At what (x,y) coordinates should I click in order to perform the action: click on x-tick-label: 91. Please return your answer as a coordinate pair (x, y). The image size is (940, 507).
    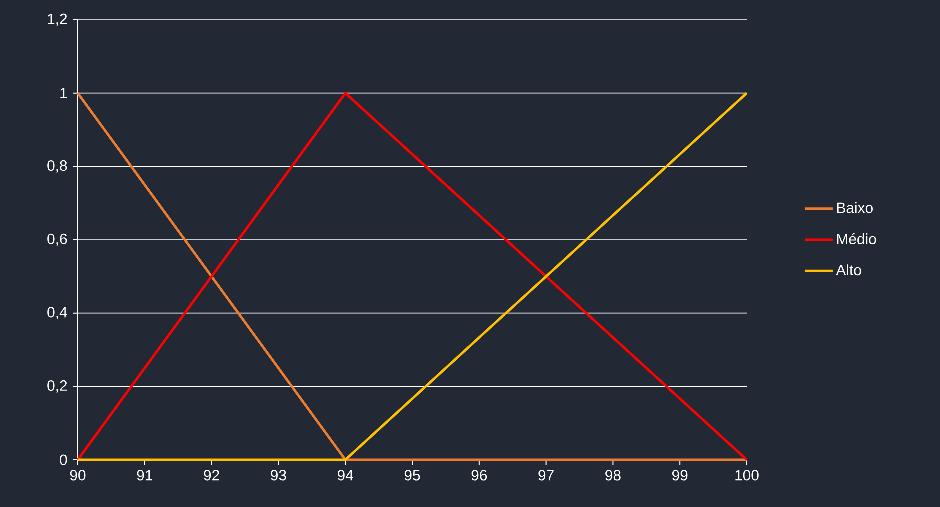
    Looking at the image, I should click on (144, 475).